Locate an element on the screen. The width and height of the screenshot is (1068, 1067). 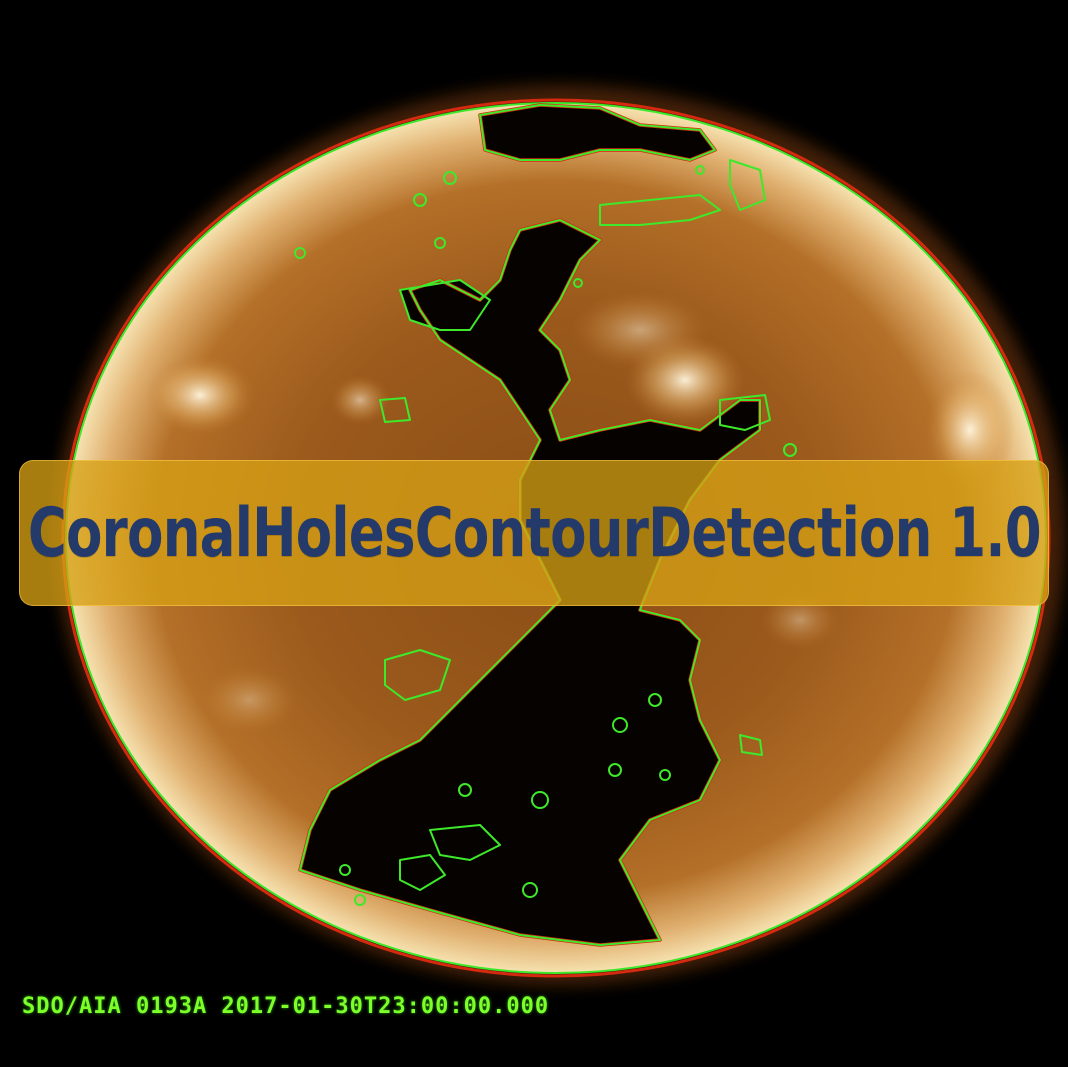
title-text: CoronalHolesContourDetection 1.0 is located at coordinates (534, 533).